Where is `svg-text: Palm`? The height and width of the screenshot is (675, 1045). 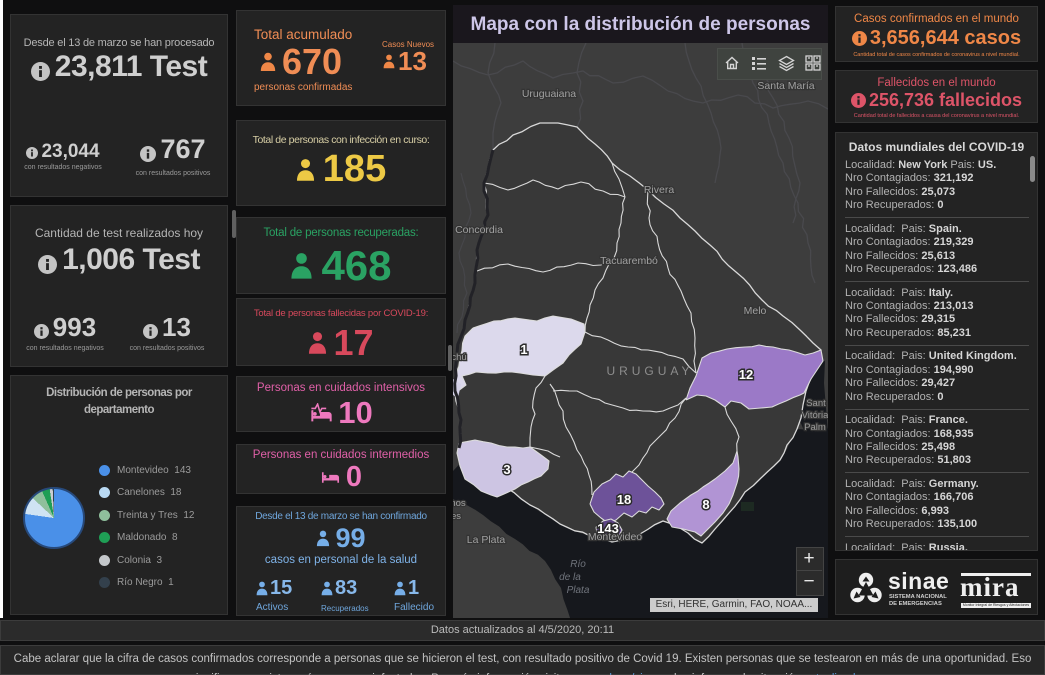 svg-text: Palm is located at coordinates (815, 427).